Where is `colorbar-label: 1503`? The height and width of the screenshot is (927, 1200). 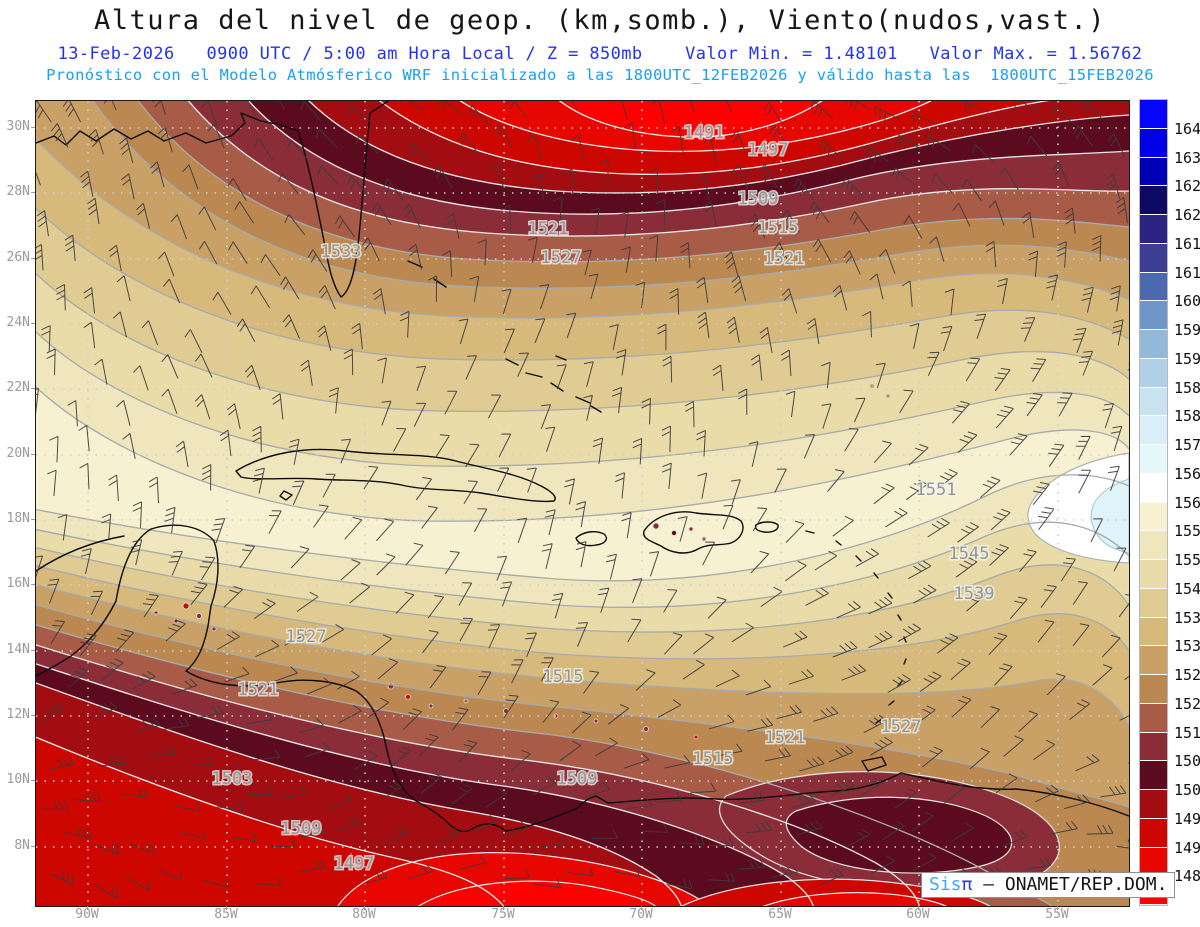
colorbar-label: 1503 is located at coordinates (1187, 790).